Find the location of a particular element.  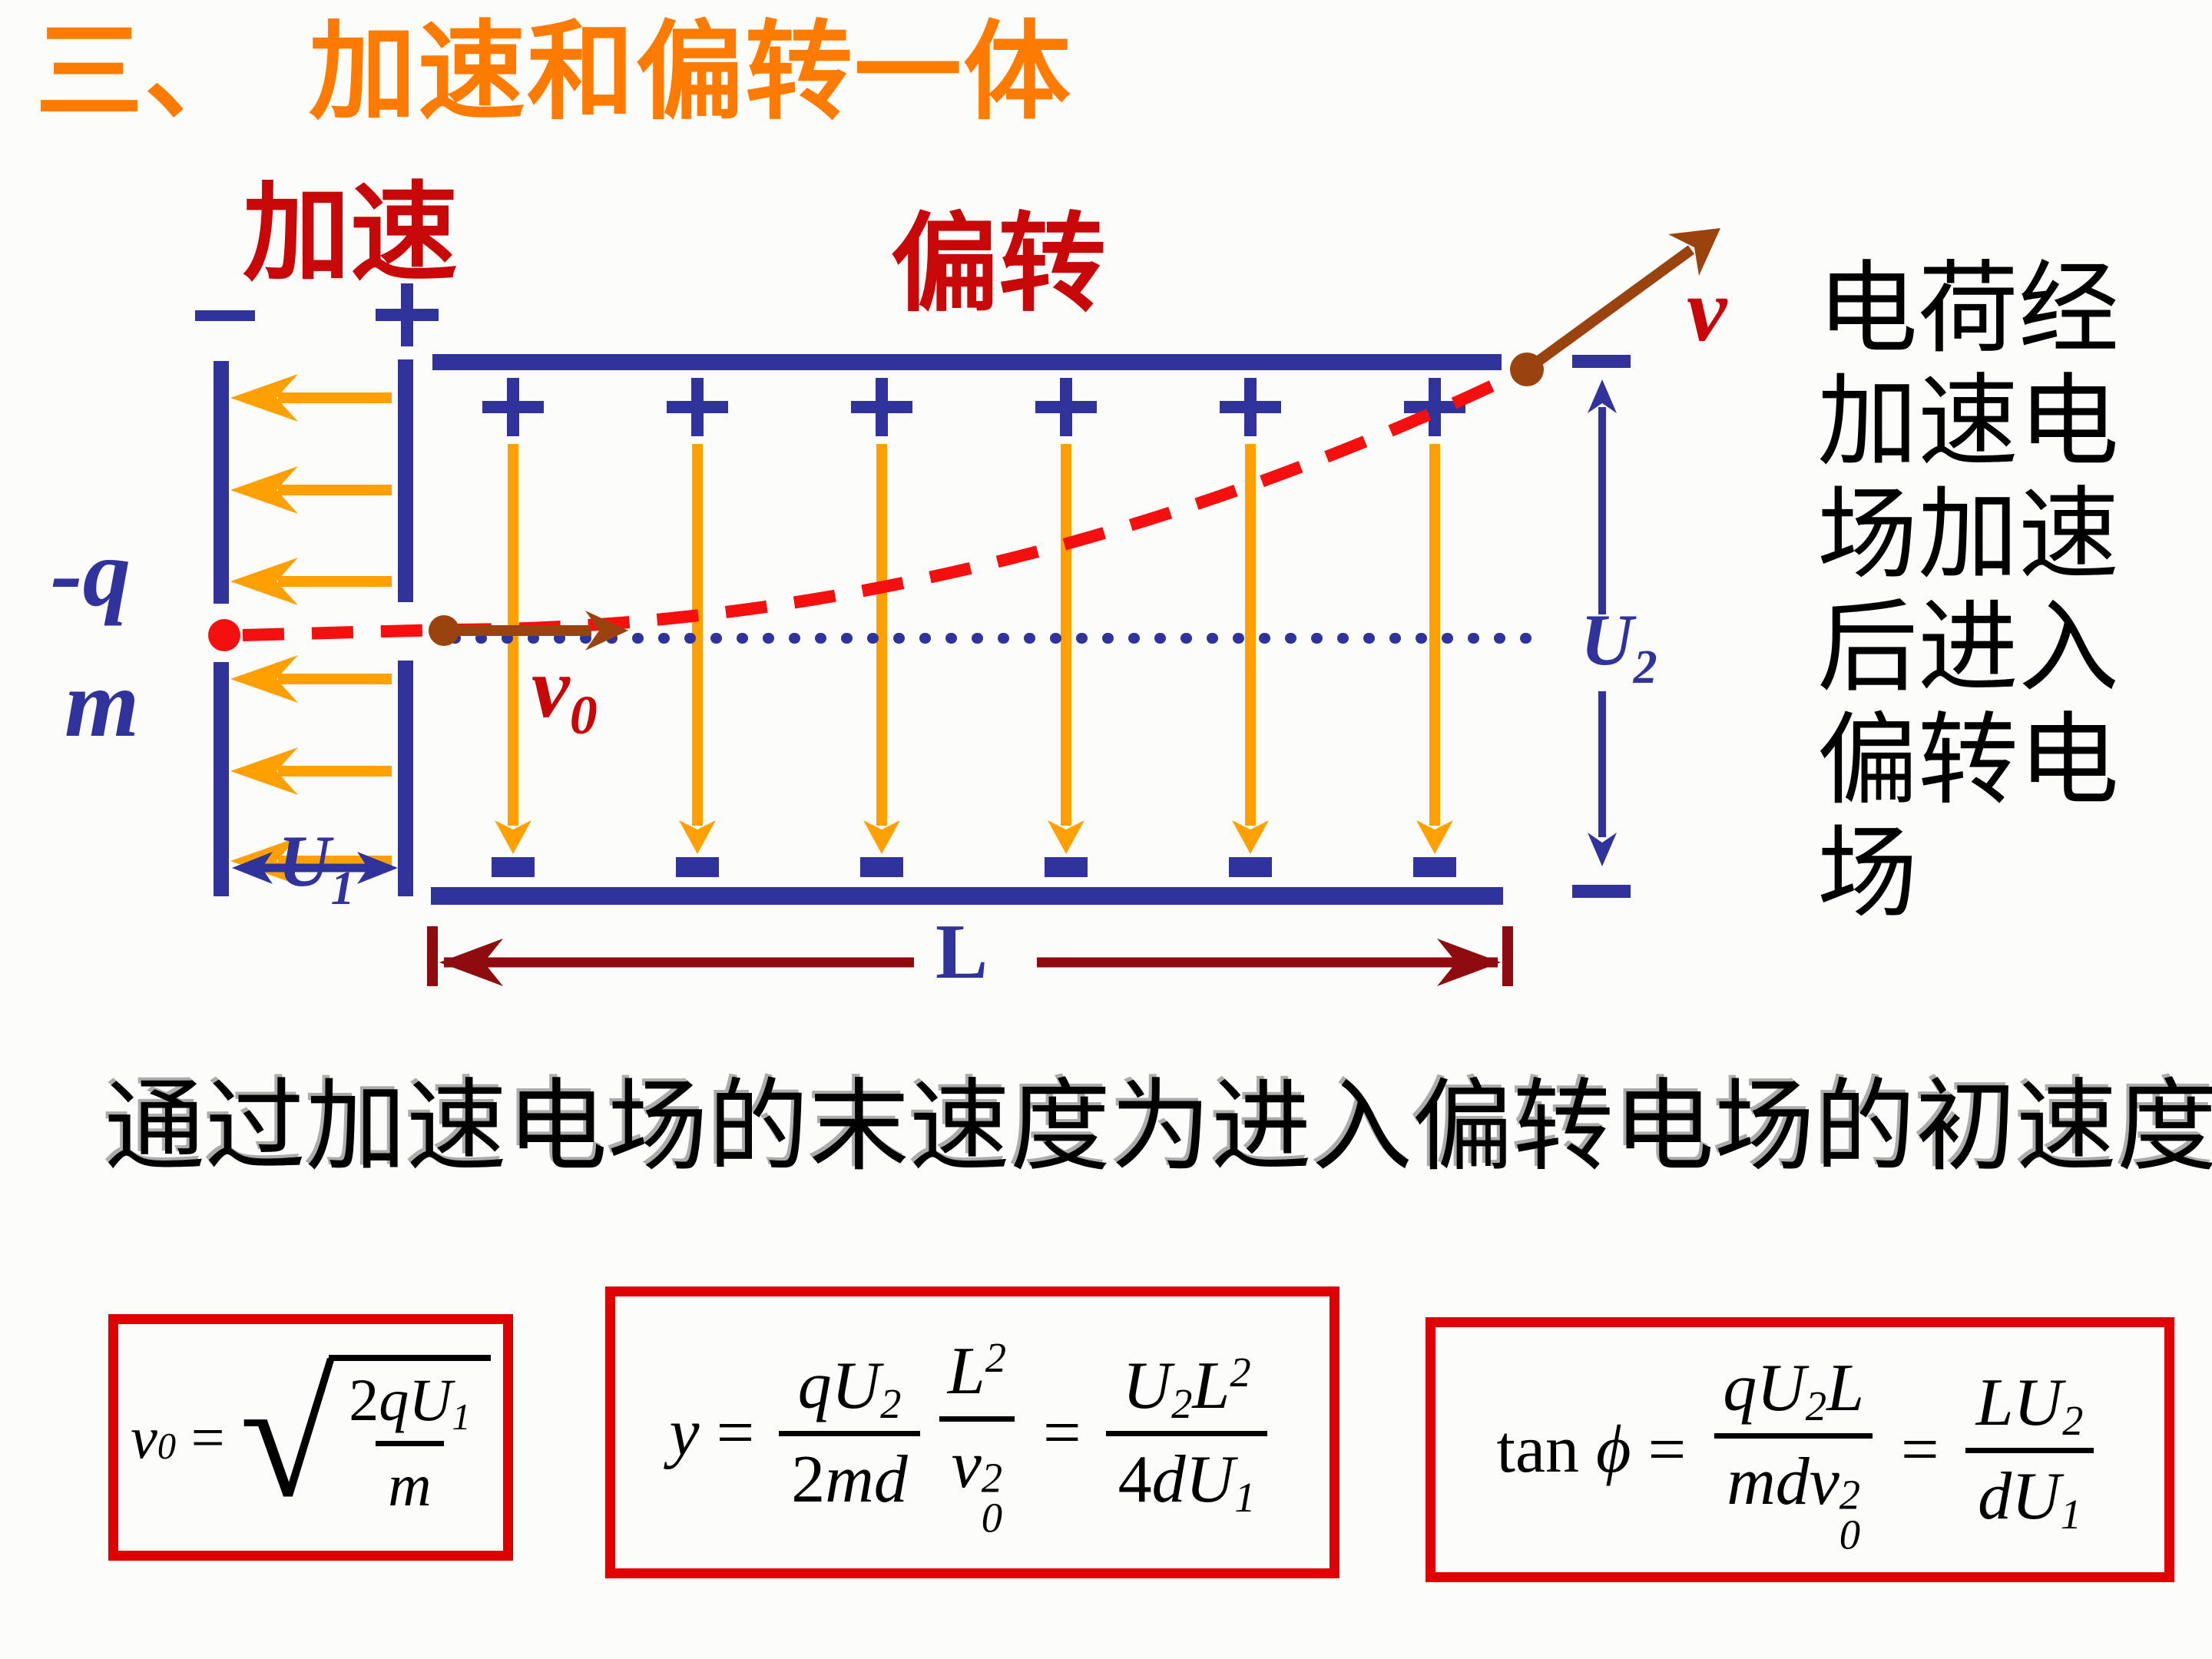

u2-label: U2 is located at coordinates (1619, 647).